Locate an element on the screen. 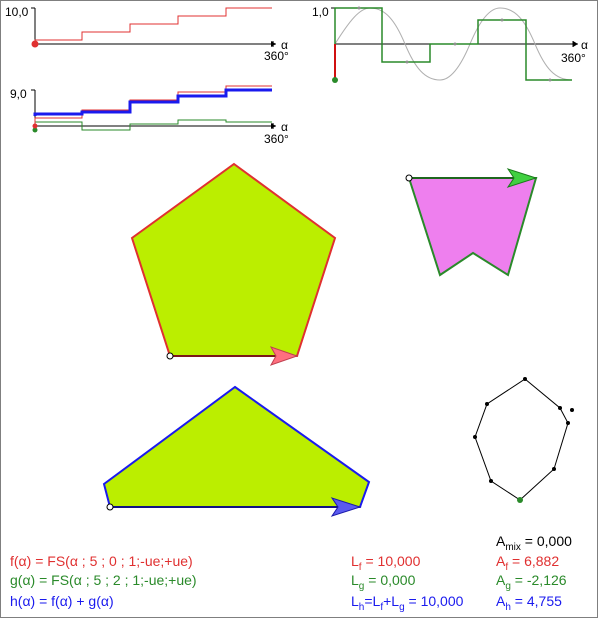  graph-mix: 9,0 α 360° is located at coordinates (149, 115).